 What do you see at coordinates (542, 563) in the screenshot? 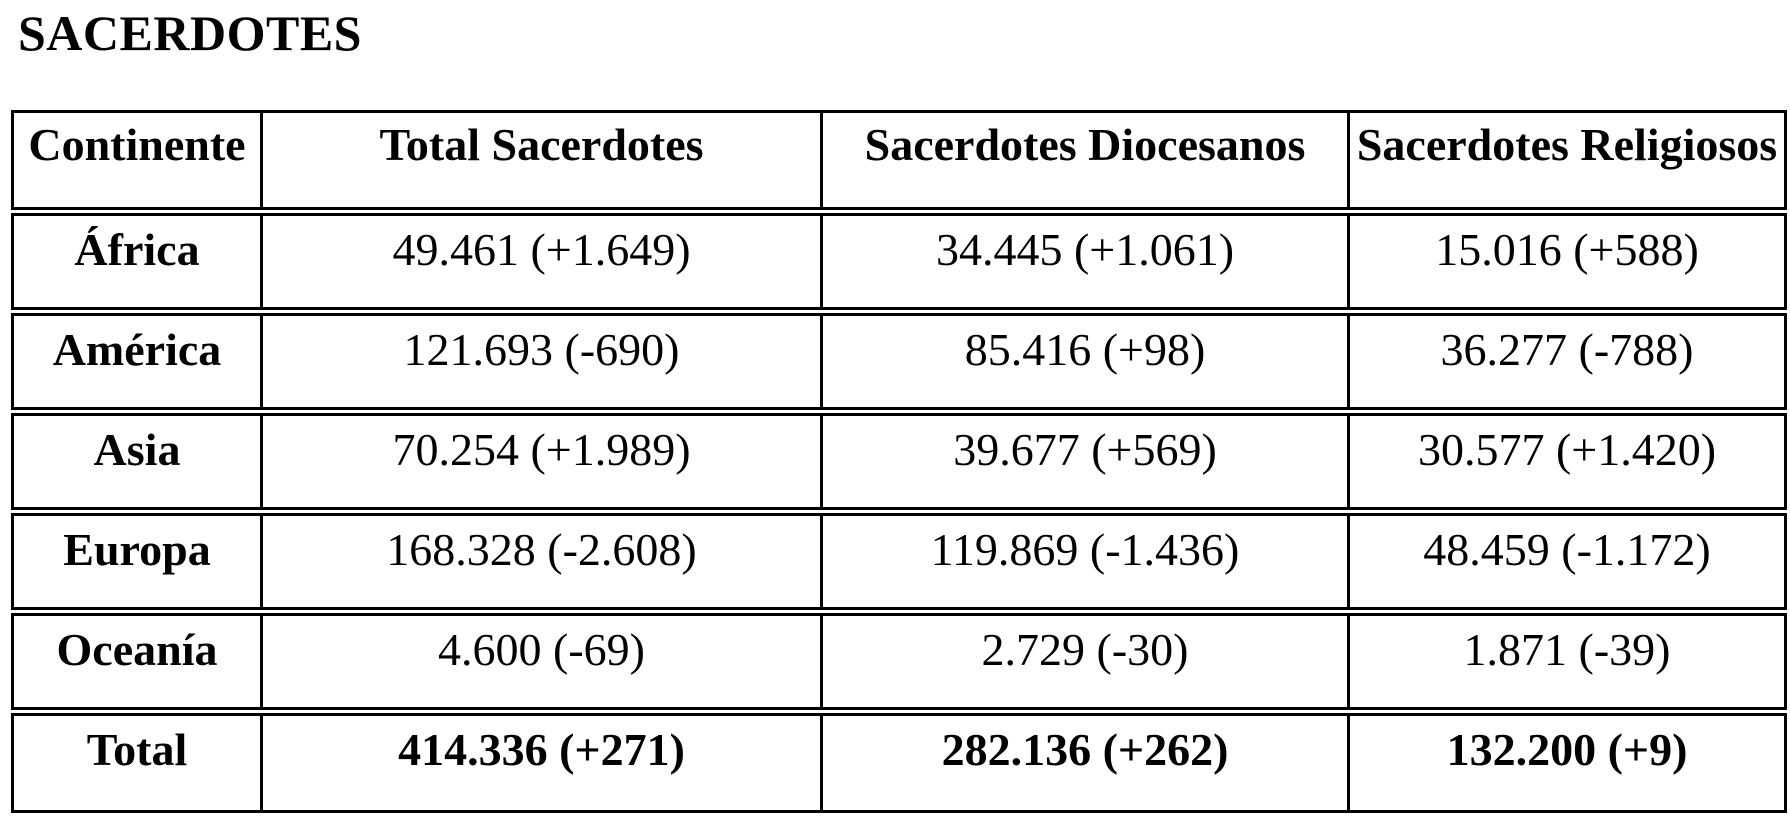
I see `cell-total-sacerdotes: 168.328 (-2.608)` at bounding box center [542, 563].